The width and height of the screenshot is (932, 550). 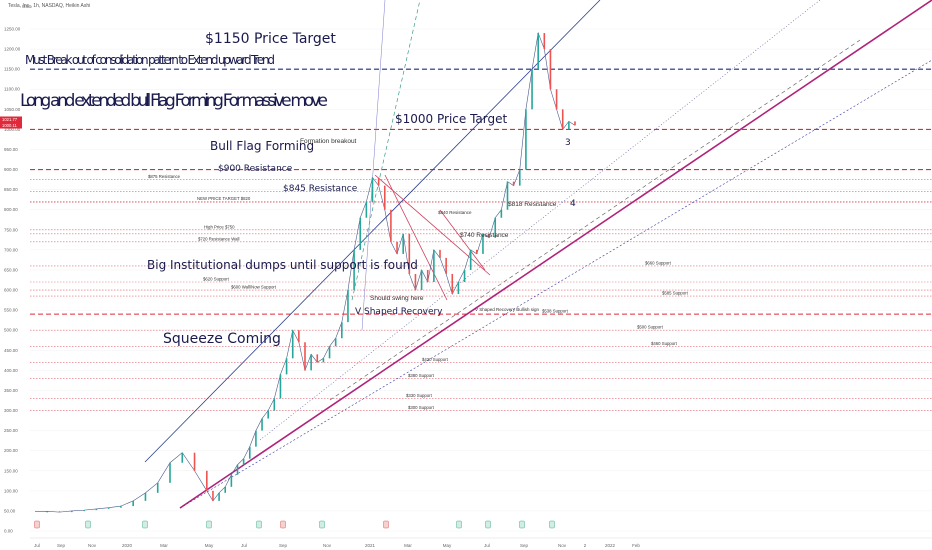 What do you see at coordinates (419, 395) in the screenshot?
I see `level-label: $330 Support` at bounding box center [419, 395].